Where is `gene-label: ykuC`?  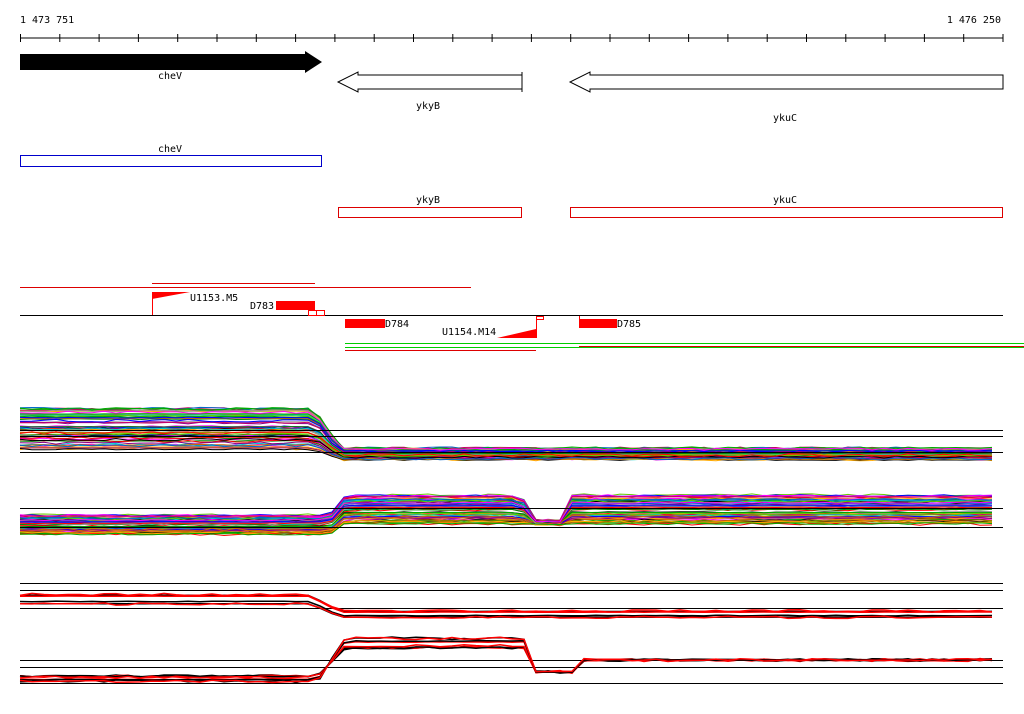
gene-label: ykuC is located at coordinates (785, 118).